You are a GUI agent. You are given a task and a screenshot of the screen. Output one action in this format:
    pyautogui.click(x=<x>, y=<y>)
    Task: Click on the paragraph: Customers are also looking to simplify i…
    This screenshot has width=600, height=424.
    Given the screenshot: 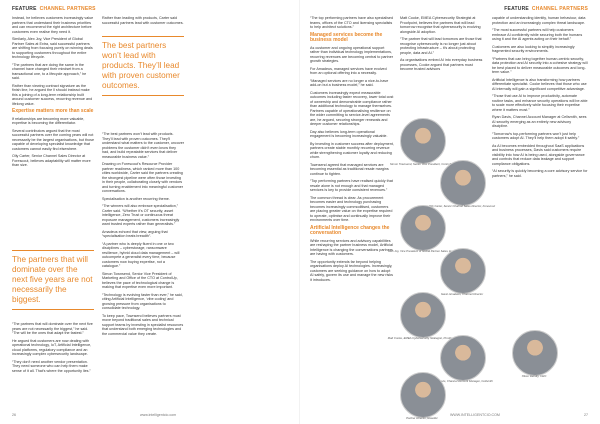 What is the action you would take?
    pyautogui.click(x=533, y=49)
    